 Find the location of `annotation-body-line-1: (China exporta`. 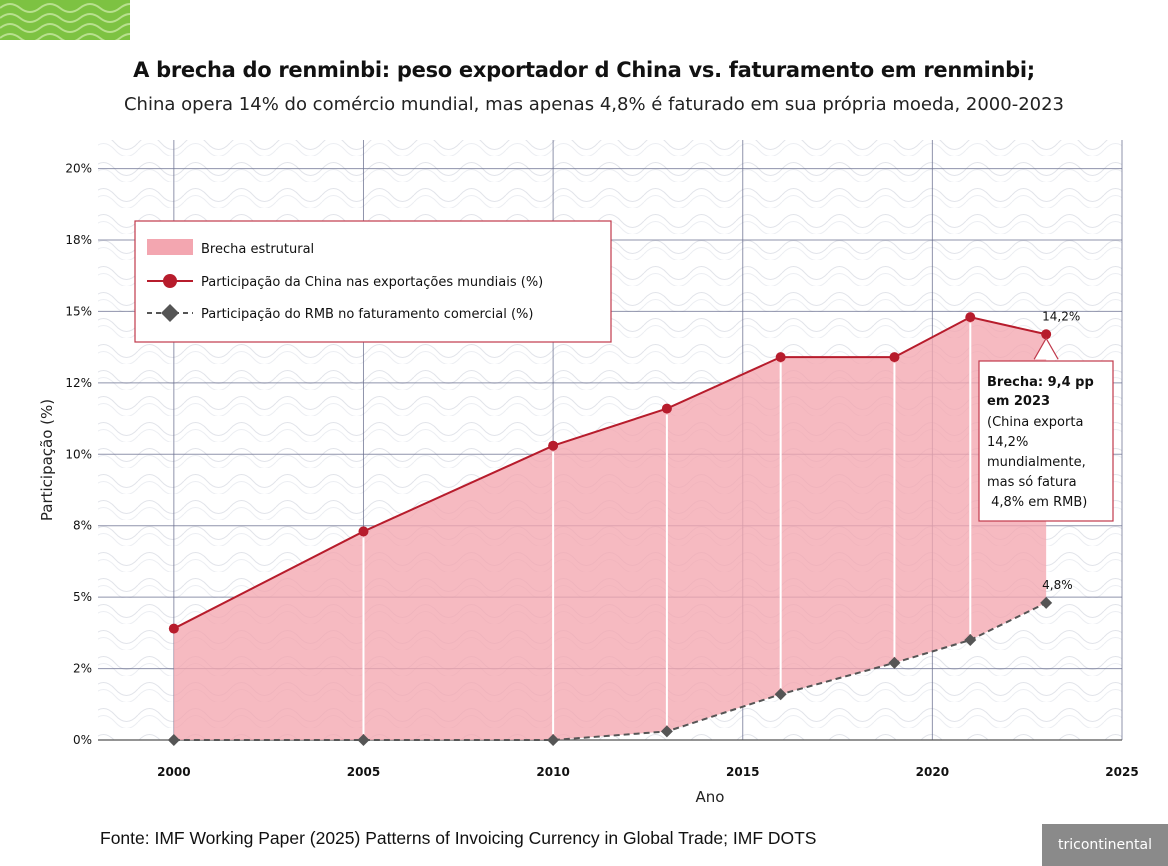

annotation-body-line-1: (China exporta is located at coordinates (1035, 422).